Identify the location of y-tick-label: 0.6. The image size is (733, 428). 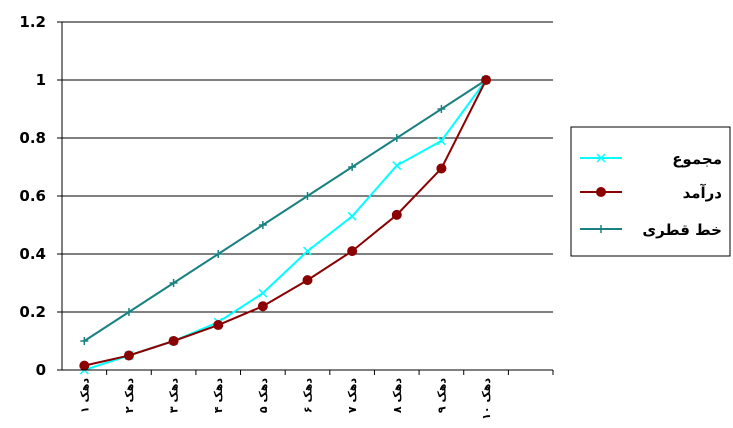
(32, 196).